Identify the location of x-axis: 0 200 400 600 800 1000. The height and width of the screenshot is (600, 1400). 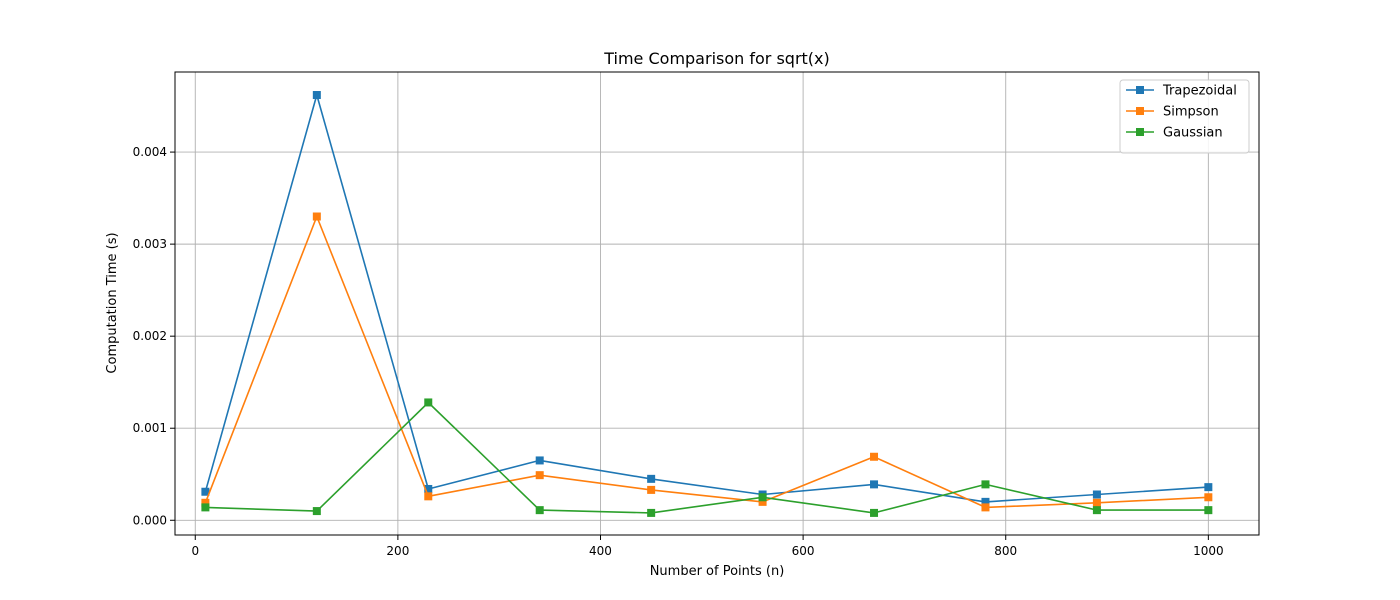
(707, 546).